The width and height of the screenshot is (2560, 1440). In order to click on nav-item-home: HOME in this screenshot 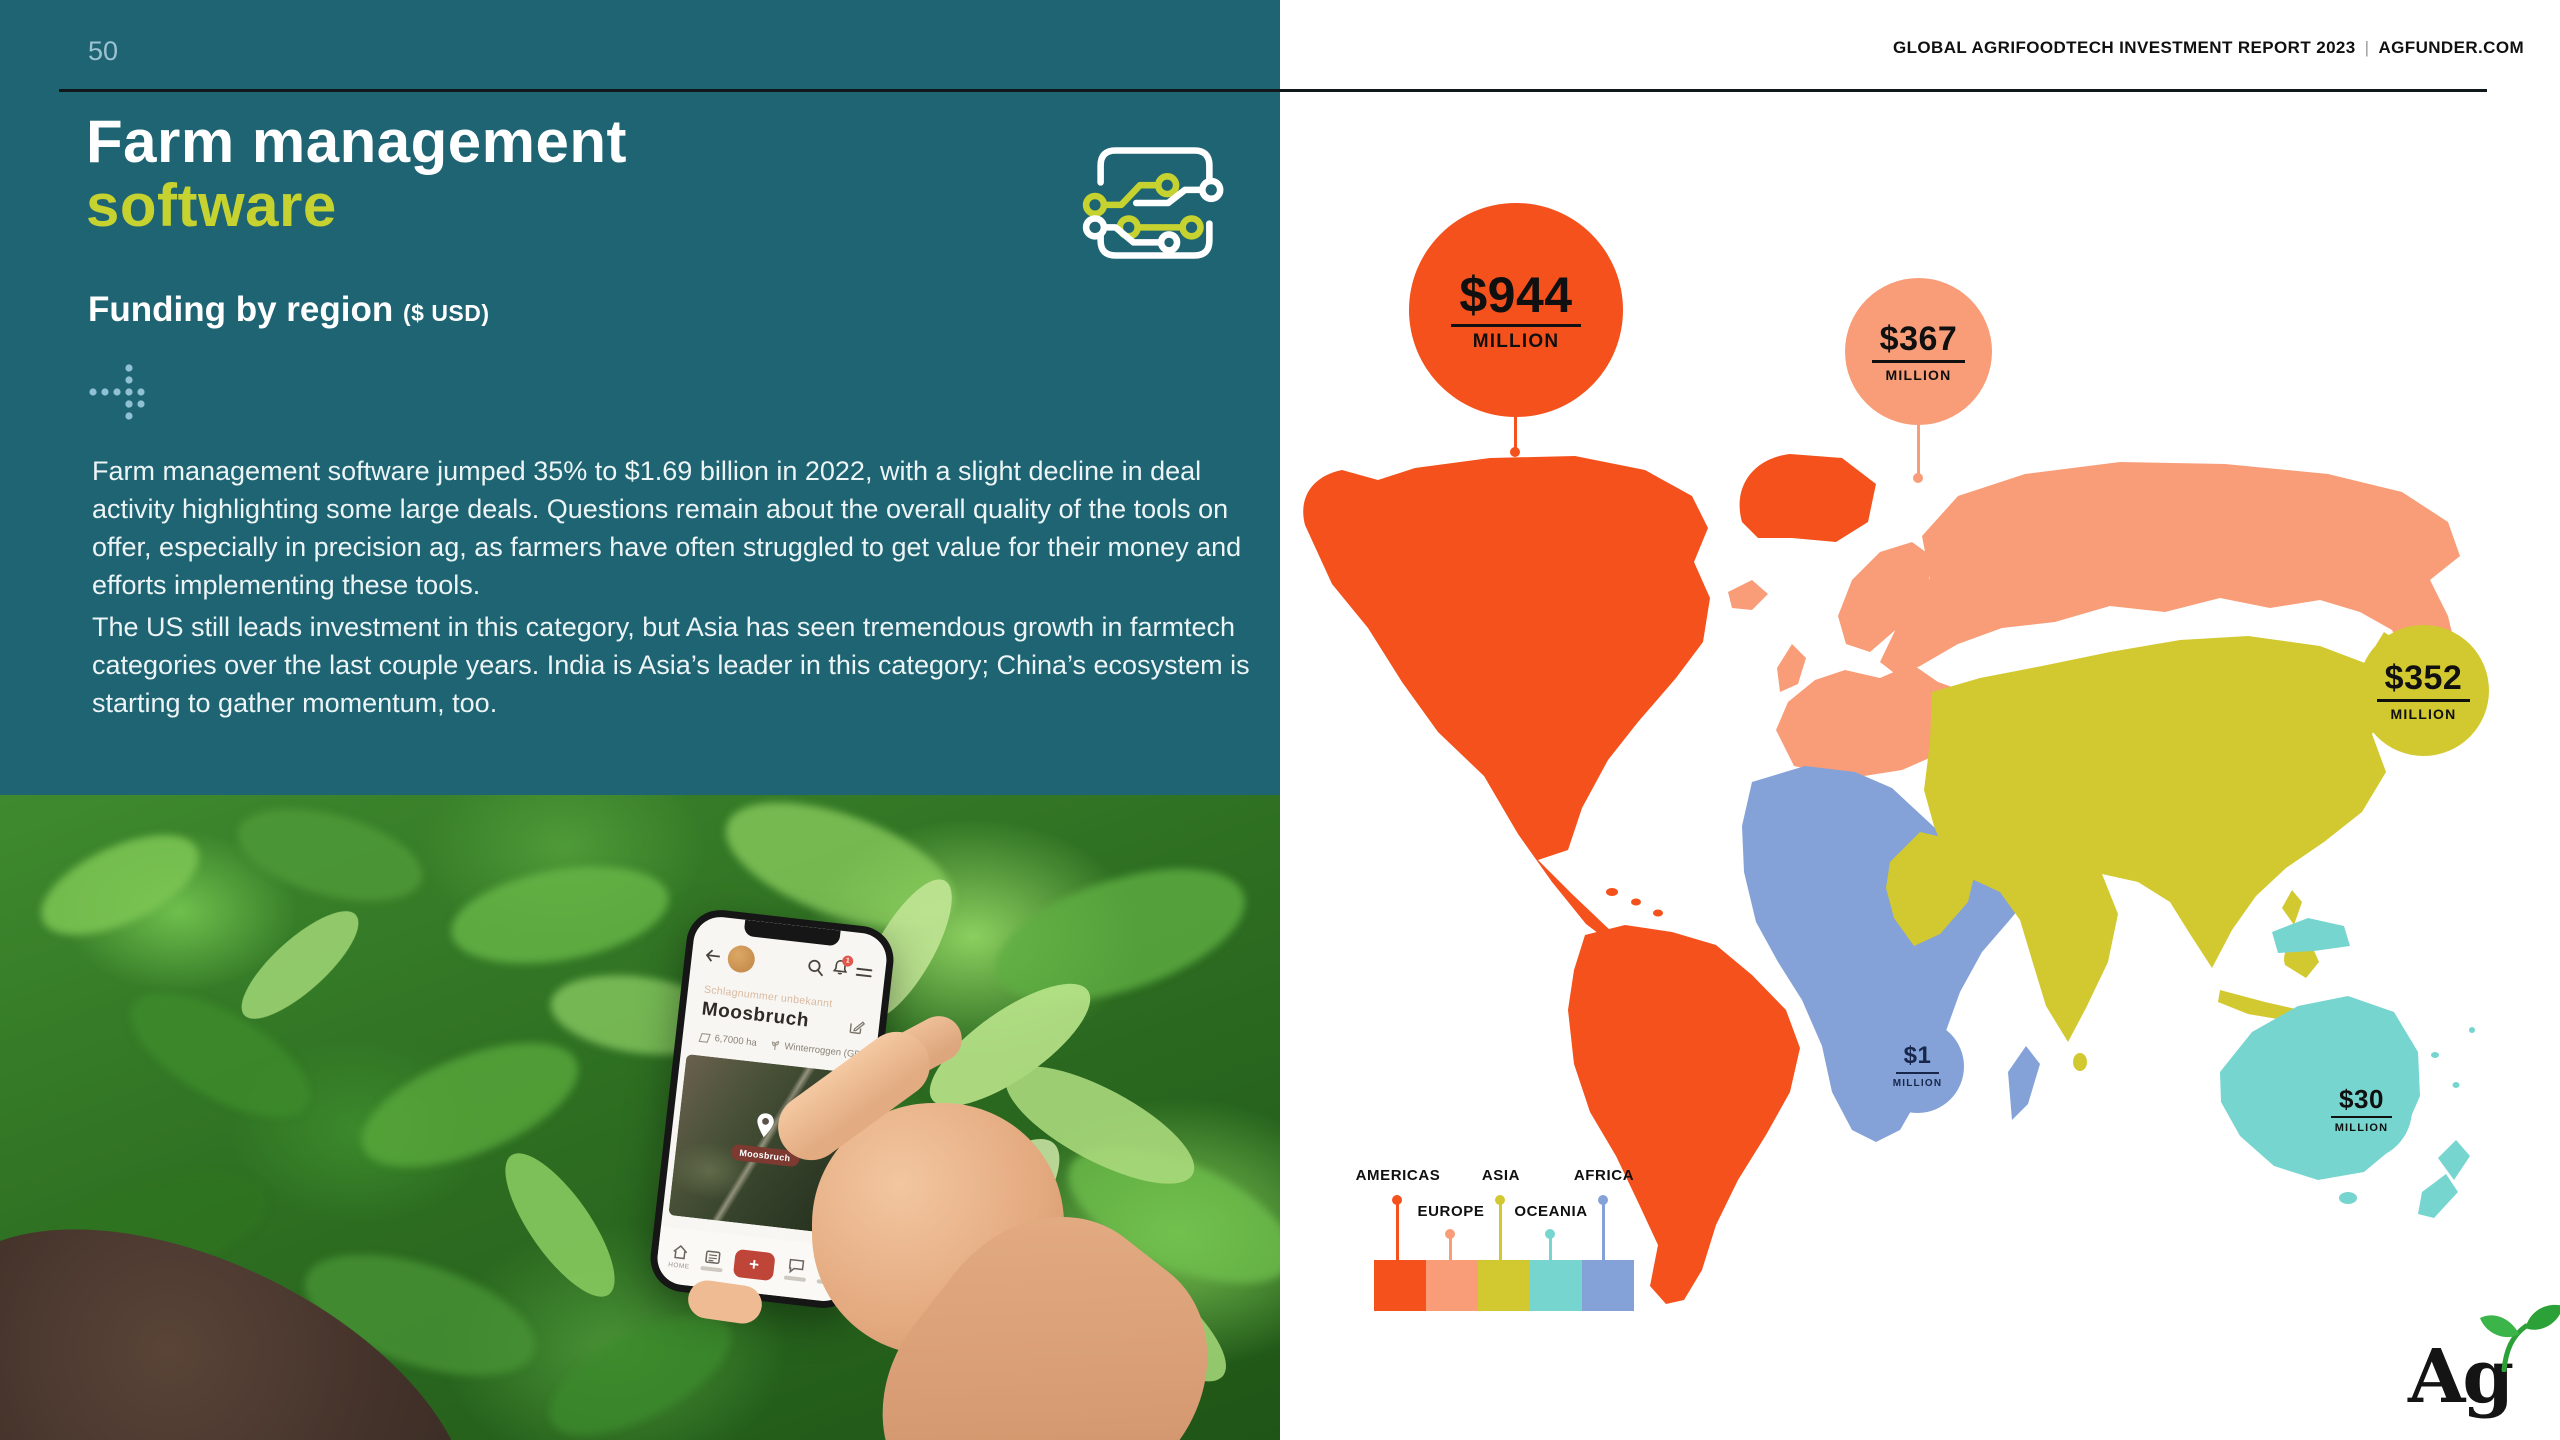, I will do `click(680, 1256)`.